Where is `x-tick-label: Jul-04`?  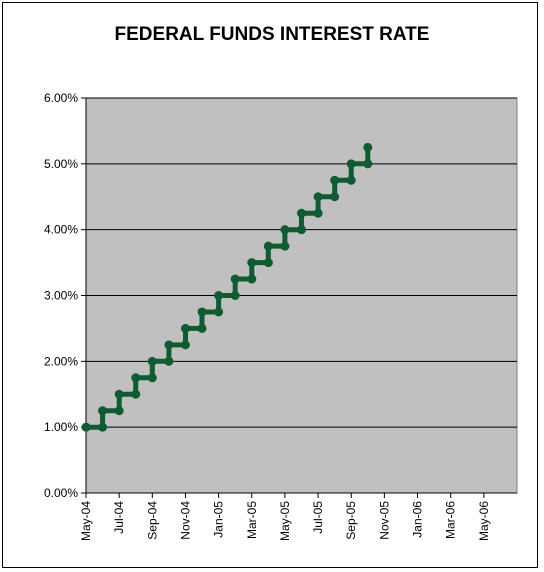 x-tick-label: Jul-04 is located at coordinates (119, 517).